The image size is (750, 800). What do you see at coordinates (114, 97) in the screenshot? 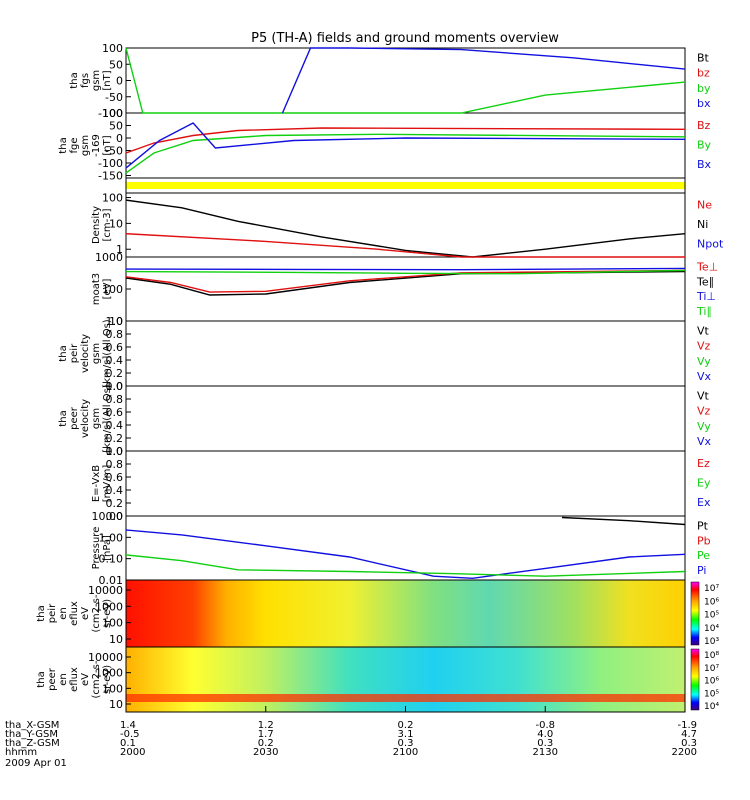
I see `y-tick-label: -50` at bounding box center [114, 97].